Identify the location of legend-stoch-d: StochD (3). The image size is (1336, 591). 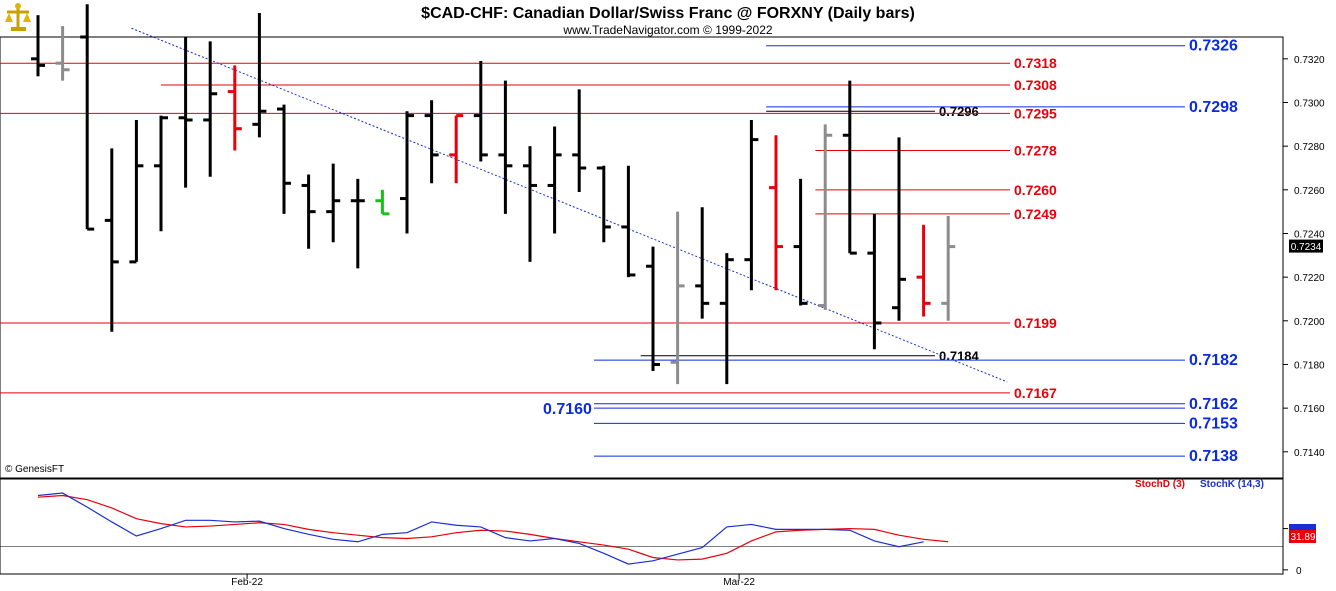
(1160, 484).